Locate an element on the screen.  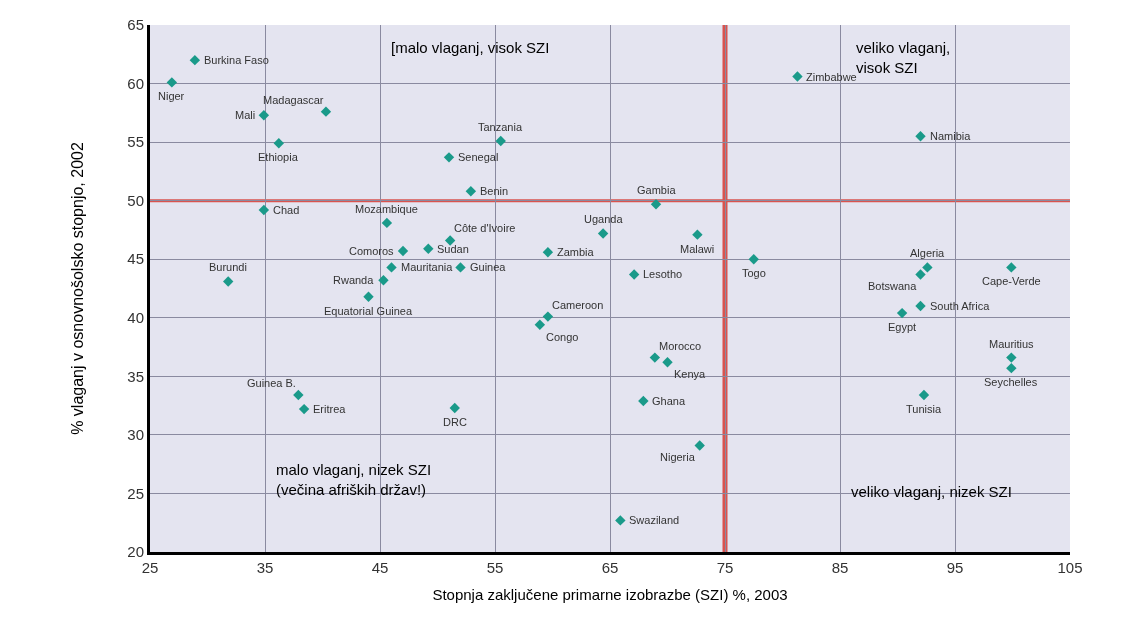
annotation: Equatorial Guinea is located at coordinates (368, 311).